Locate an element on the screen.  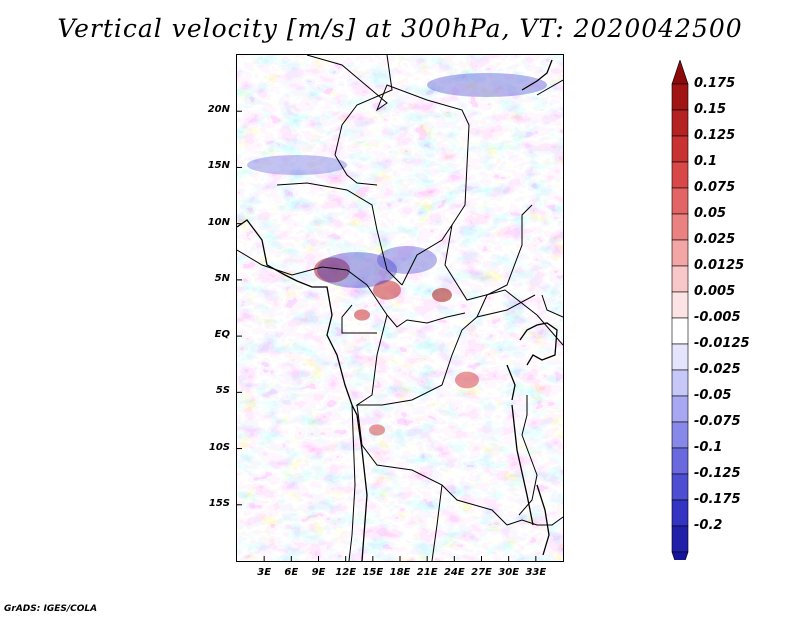
colorbar-level-label: -0.1 is located at coordinates (708, 447).